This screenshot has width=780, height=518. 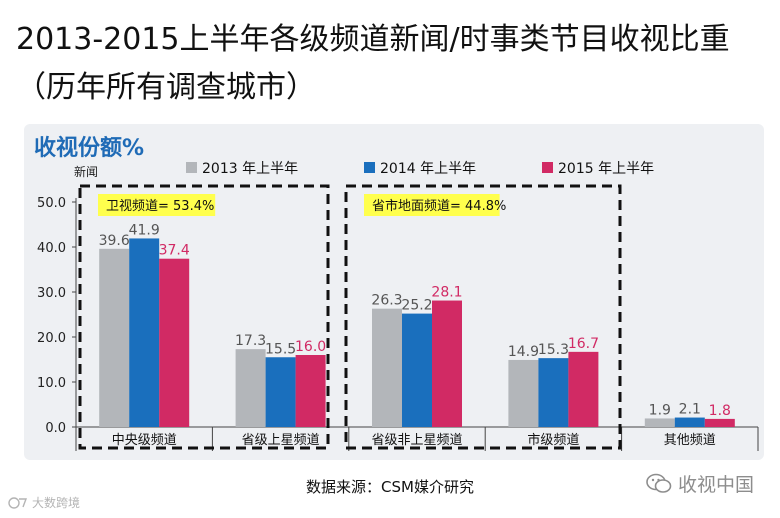 I want to click on legend-label: 2015 年上半年, so click(x=606, y=169).